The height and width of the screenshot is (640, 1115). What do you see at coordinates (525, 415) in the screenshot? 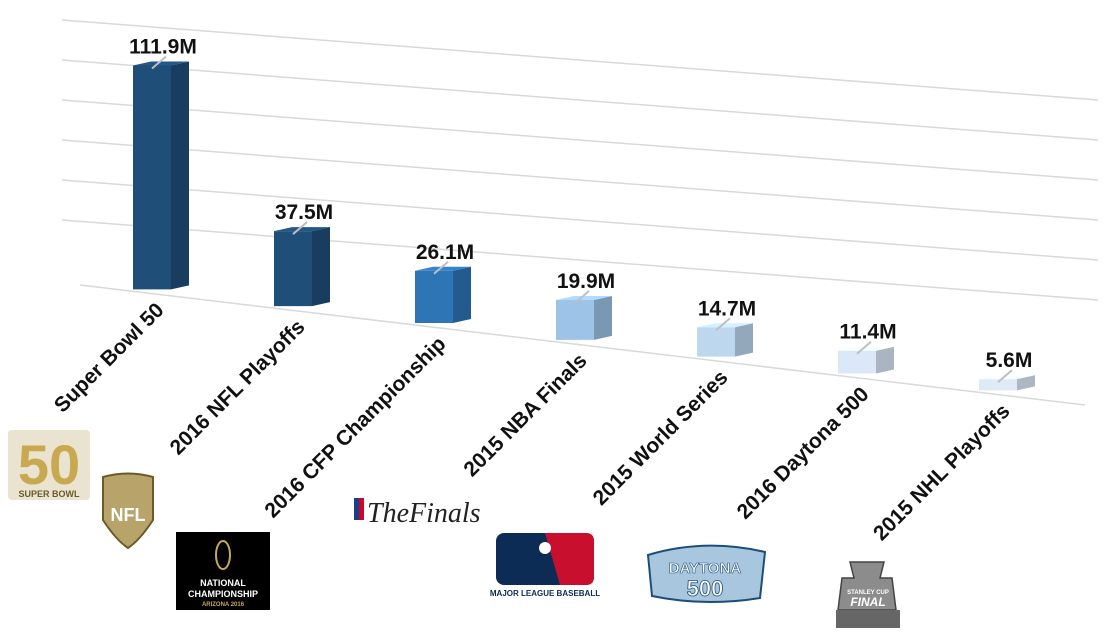
I see `category-label: 2015 NBA Finals` at bounding box center [525, 415].